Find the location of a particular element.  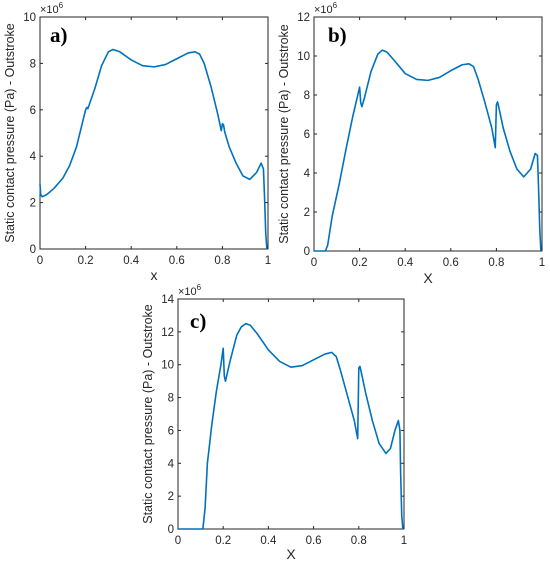

panel-label: c) is located at coordinates (198, 321).